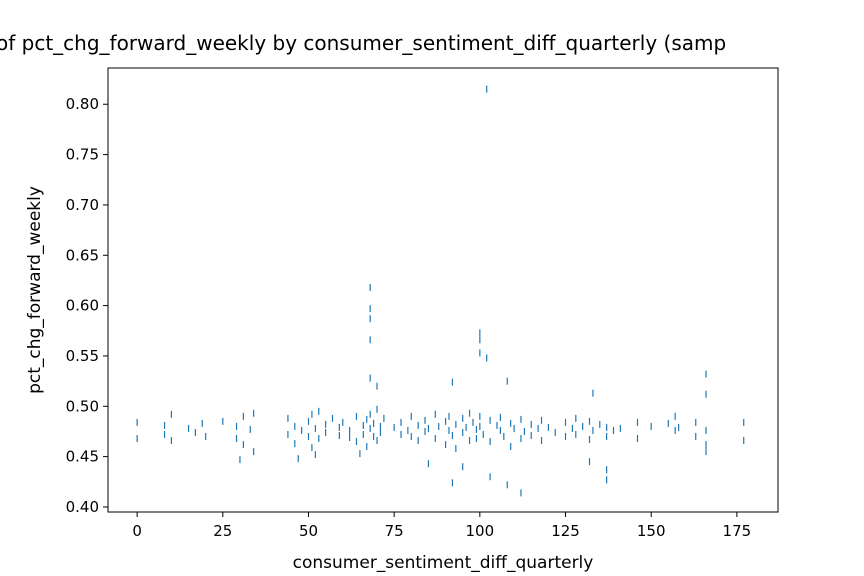 The height and width of the screenshot is (576, 864). I want to click on y-tick-label: 0.70, so click(82, 205).